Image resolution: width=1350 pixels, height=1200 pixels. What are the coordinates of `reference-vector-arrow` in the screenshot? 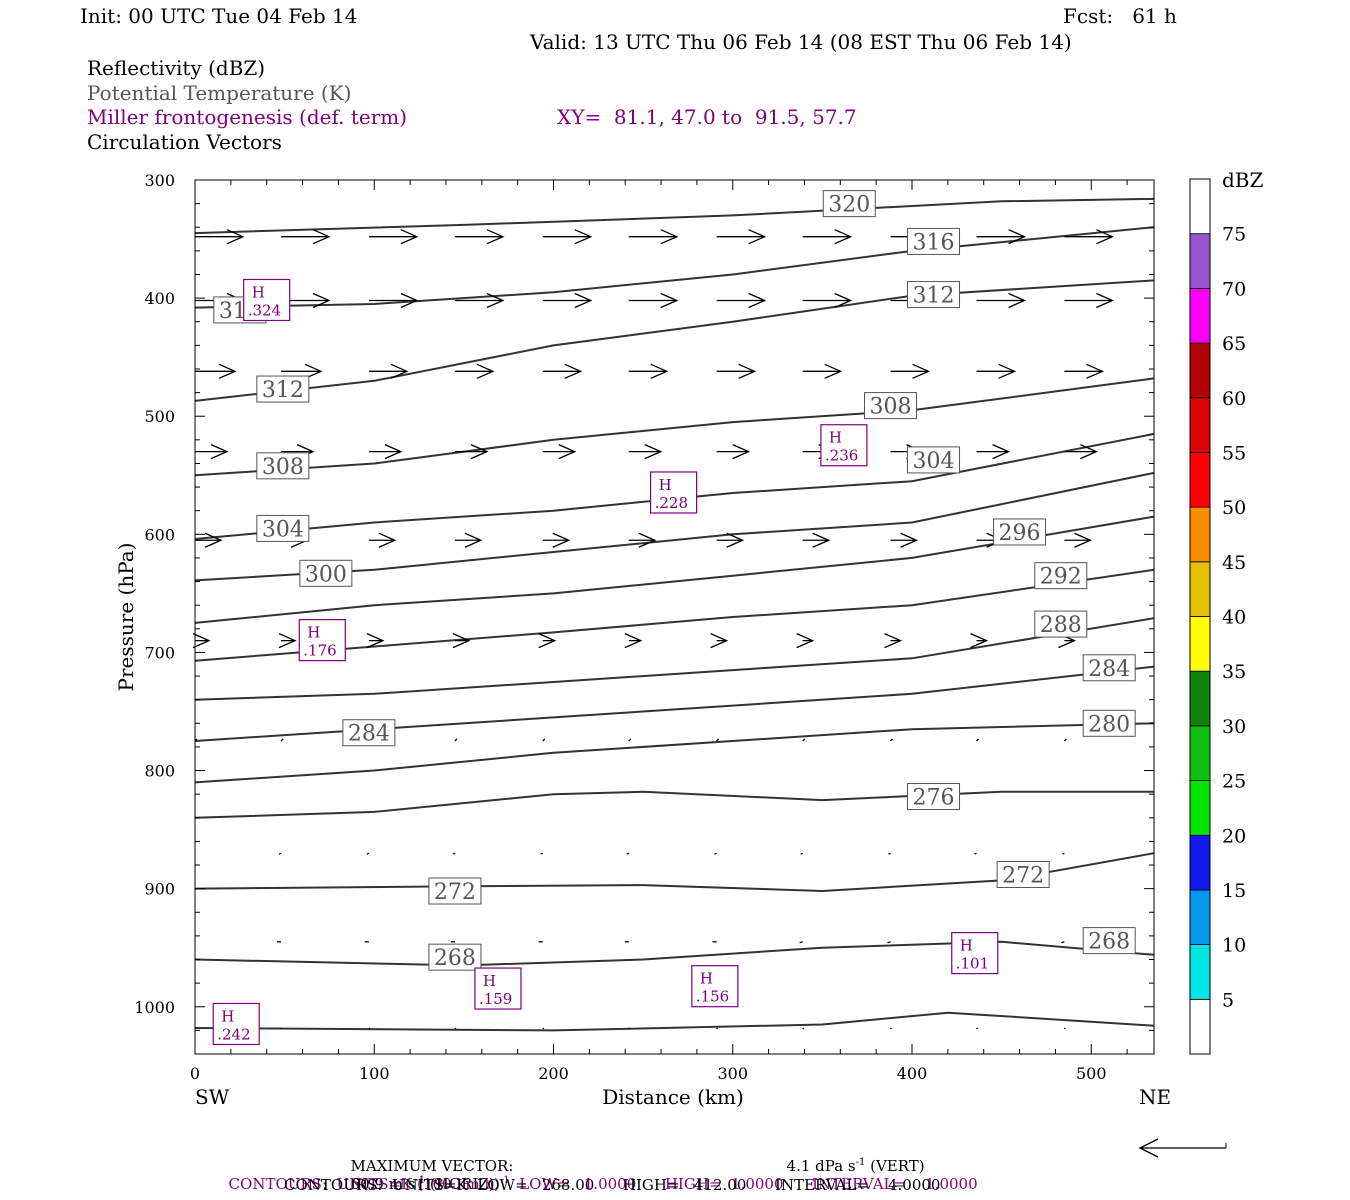 It's located at (1182, 1148).